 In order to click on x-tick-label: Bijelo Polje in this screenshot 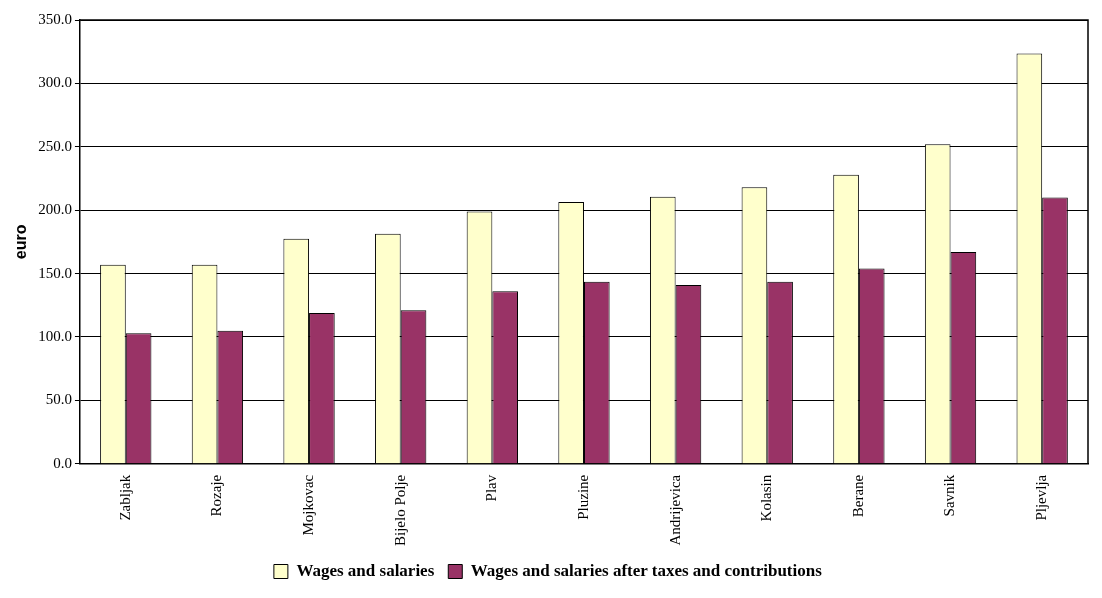, I will do `click(399, 510)`.